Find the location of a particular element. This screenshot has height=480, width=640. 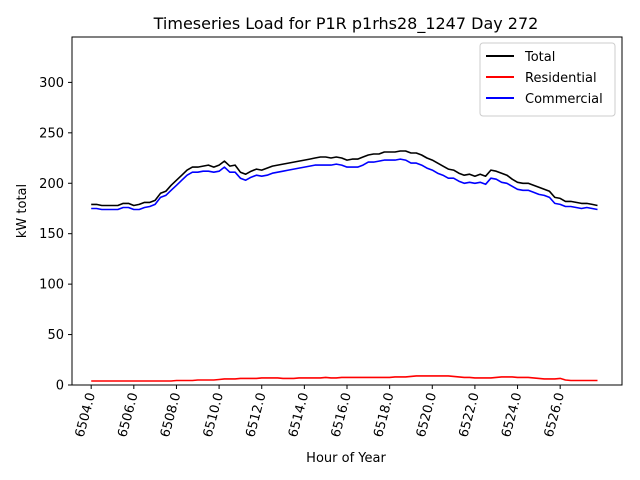

legend-label-residential: Residential is located at coordinates (561, 78).